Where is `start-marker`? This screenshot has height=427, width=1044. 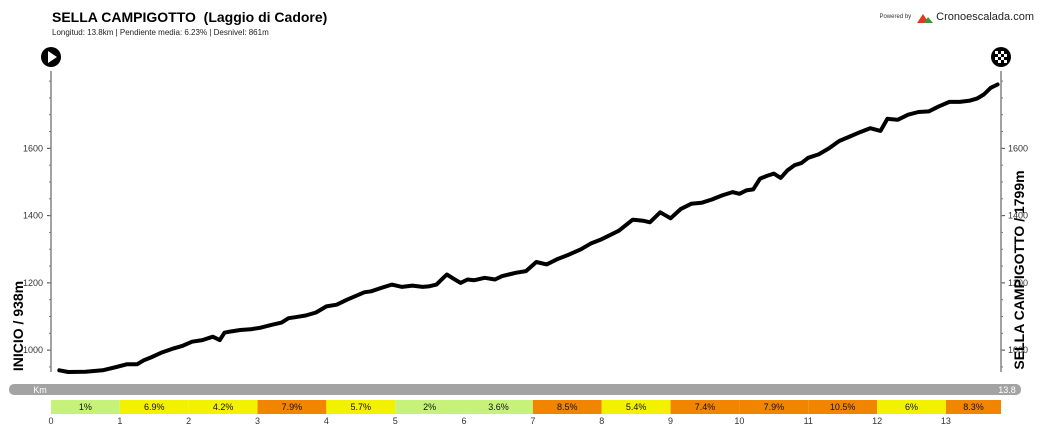 start-marker is located at coordinates (51, 57).